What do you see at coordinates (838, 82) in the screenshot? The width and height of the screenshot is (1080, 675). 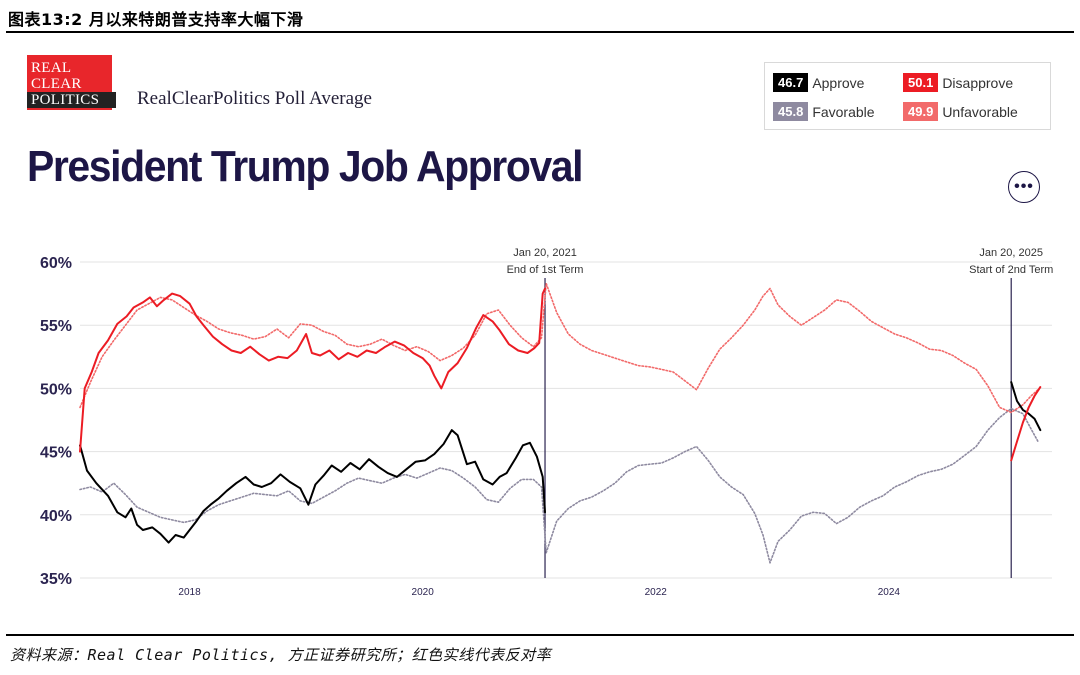 I see `approve-label: Approve` at bounding box center [838, 82].